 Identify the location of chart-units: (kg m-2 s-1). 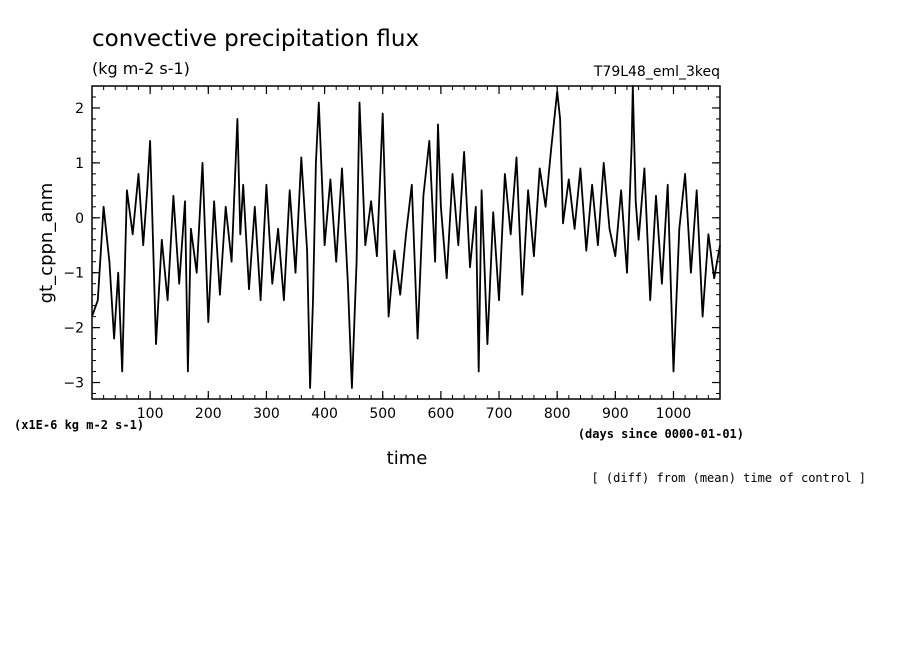
(141, 68).